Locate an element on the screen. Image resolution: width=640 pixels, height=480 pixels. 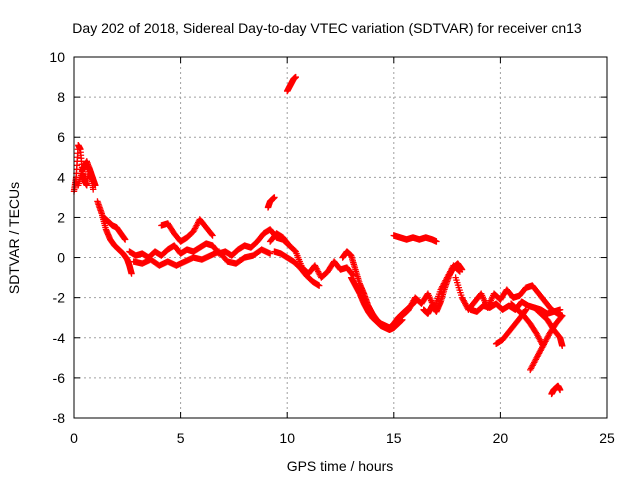
x-tick-label: 10 is located at coordinates (287, 438).